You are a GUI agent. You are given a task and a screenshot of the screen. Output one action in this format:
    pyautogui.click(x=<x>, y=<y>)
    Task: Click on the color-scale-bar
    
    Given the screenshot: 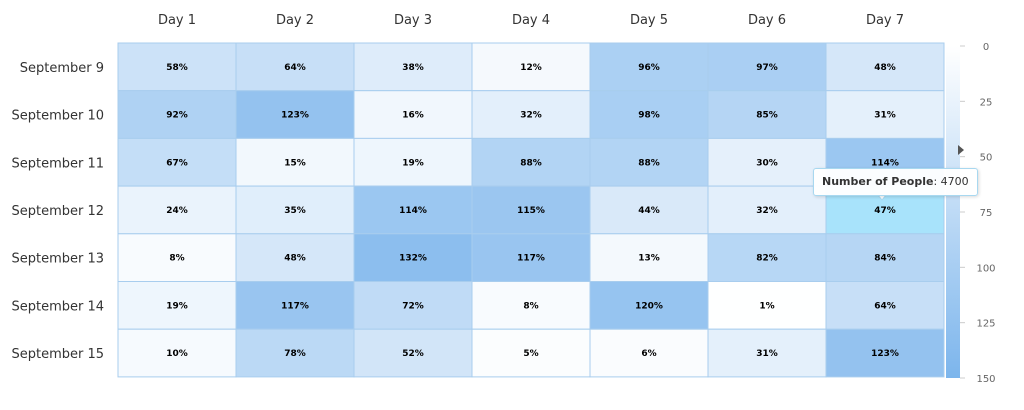 What is the action you would take?
    pyautogui.click(x=953, y=212)
    